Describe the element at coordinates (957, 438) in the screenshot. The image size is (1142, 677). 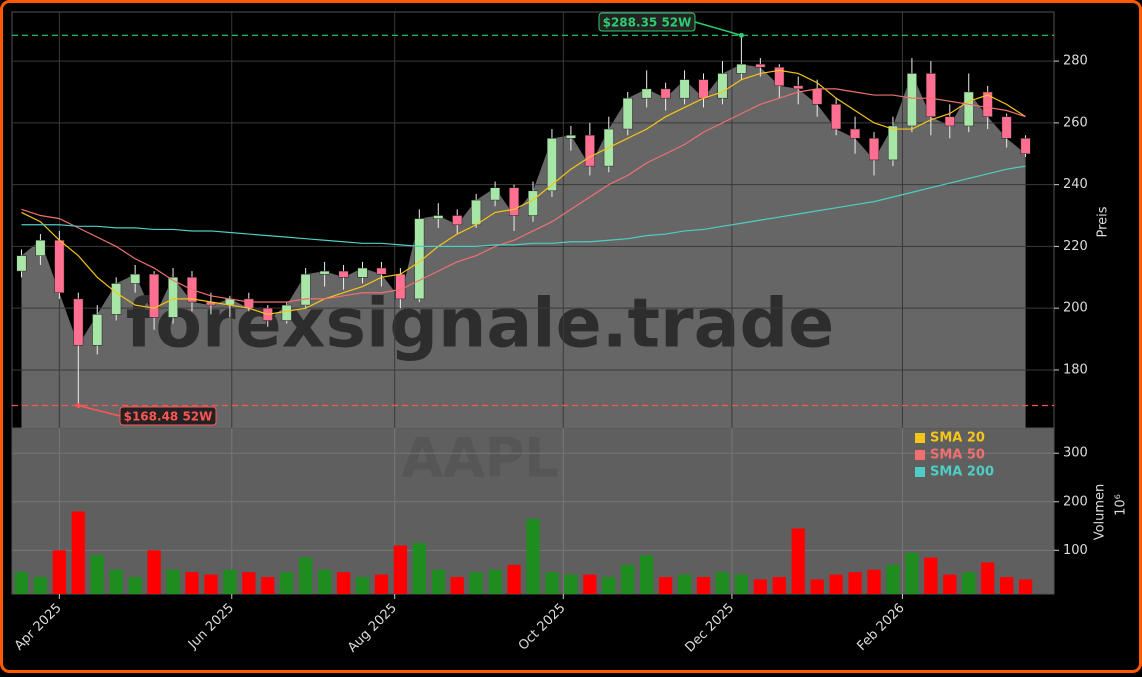
I see `legend-label: SMA 20` at that location.